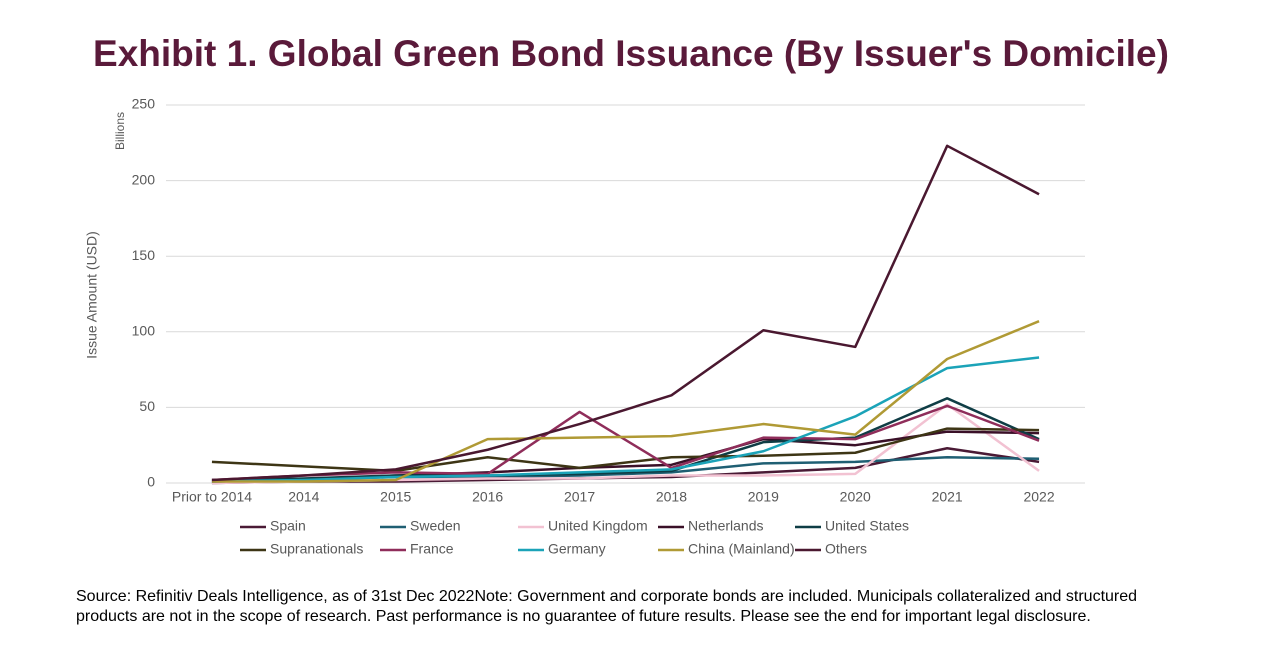  I want to click on legend-label: Germany, so click(577, 549).